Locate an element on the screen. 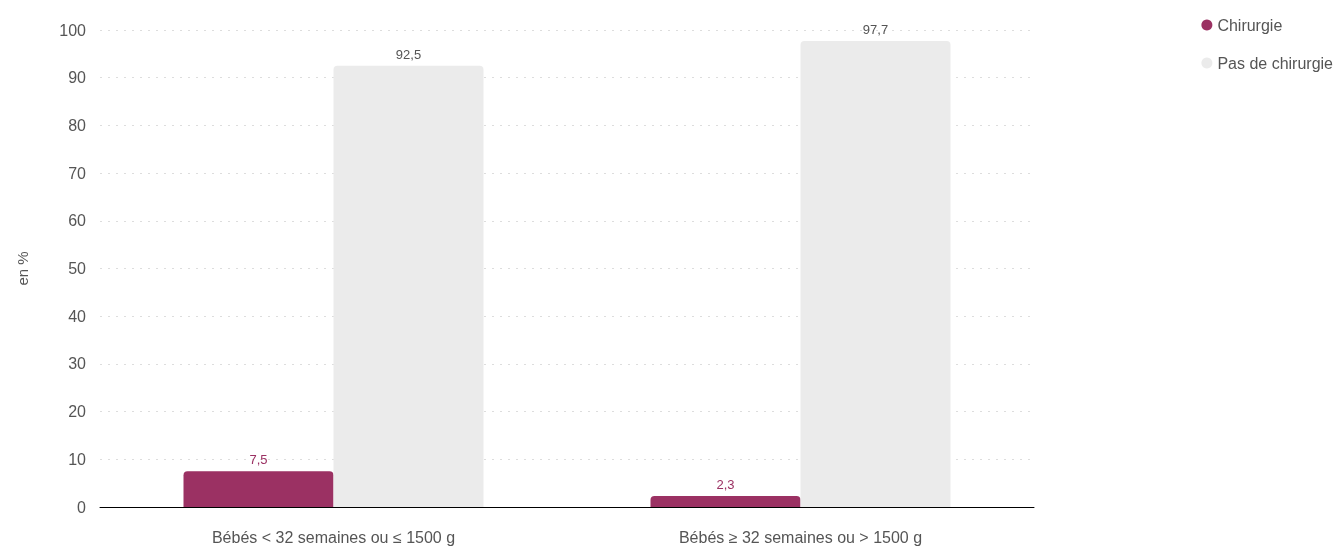  y-axis-title: en % is located at coordinates (22, 268).